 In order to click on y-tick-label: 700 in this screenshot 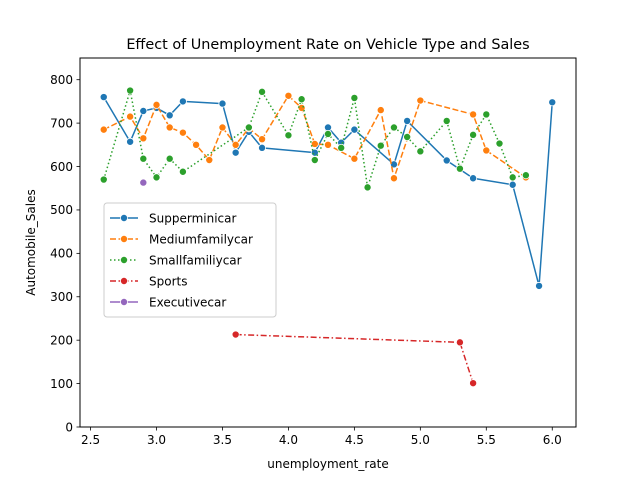, I will do `click(61, 123)`.